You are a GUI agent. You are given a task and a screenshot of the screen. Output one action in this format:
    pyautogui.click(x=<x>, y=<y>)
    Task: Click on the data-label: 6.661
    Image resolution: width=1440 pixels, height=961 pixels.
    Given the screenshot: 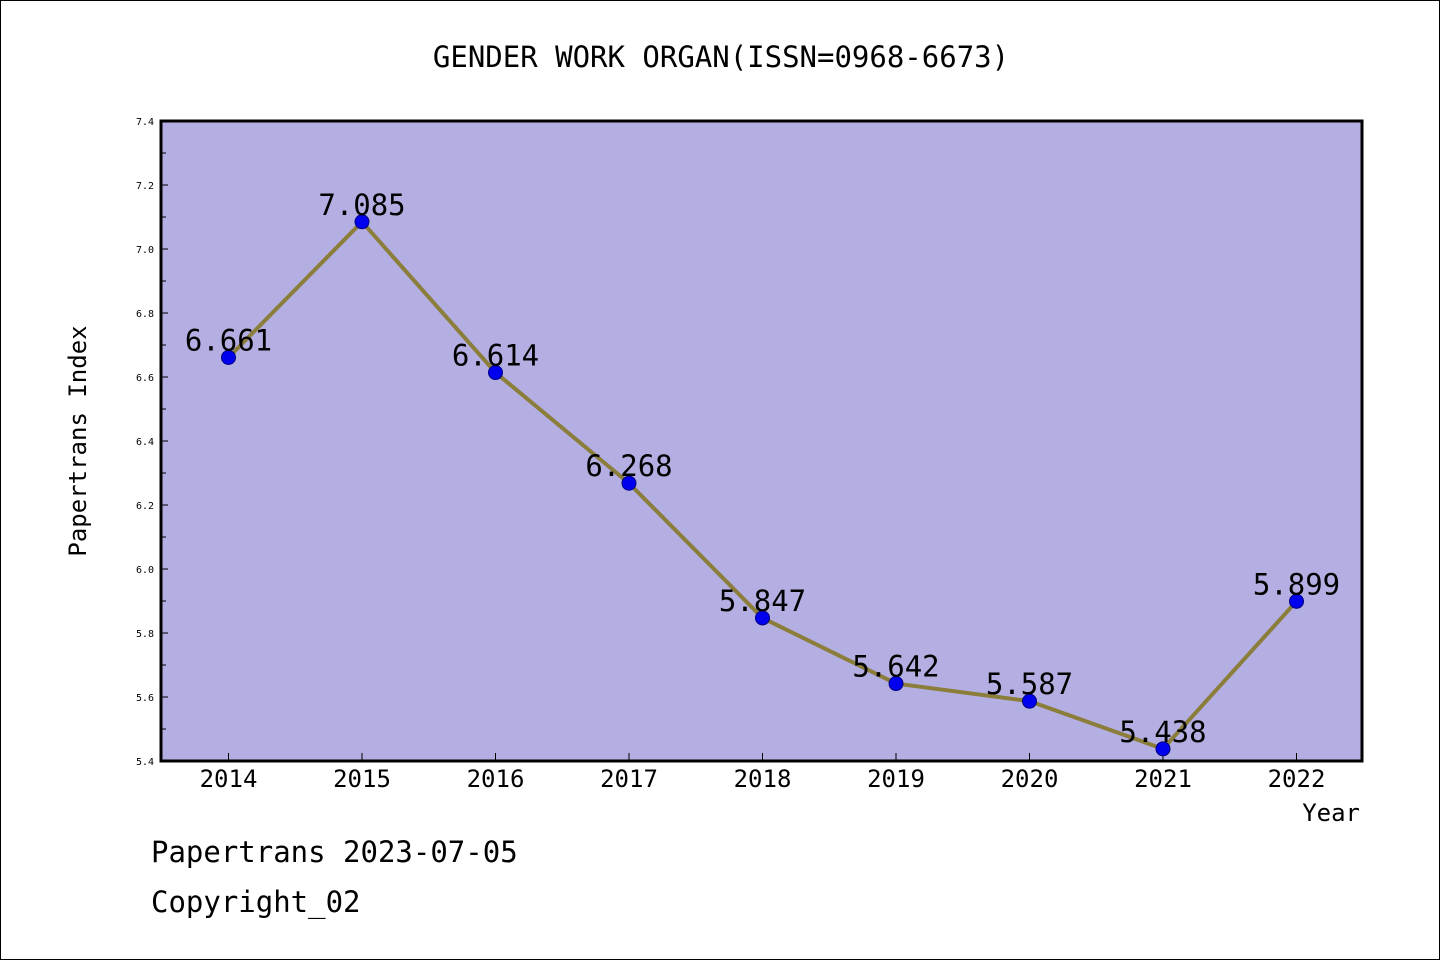 What is the action you would take?
    pyautogui.click(x=228, y=340)
    